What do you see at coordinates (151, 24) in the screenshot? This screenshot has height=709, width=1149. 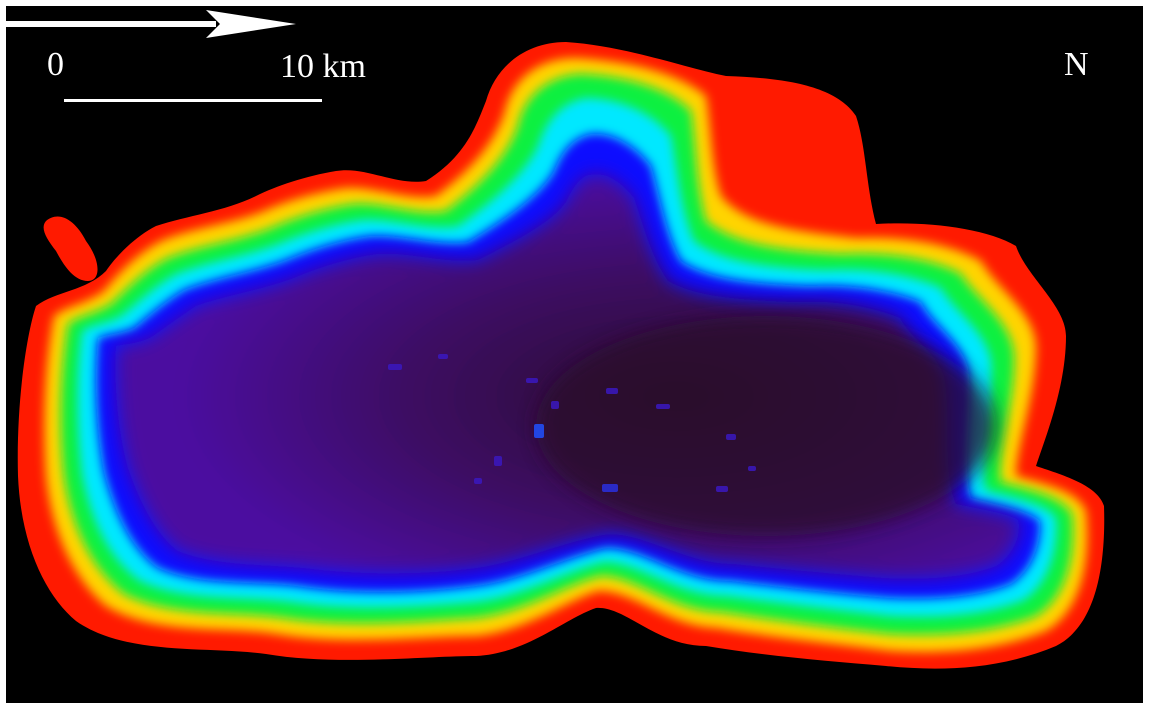 I see `north-arrow-icon` at bounding box center [151, 24].